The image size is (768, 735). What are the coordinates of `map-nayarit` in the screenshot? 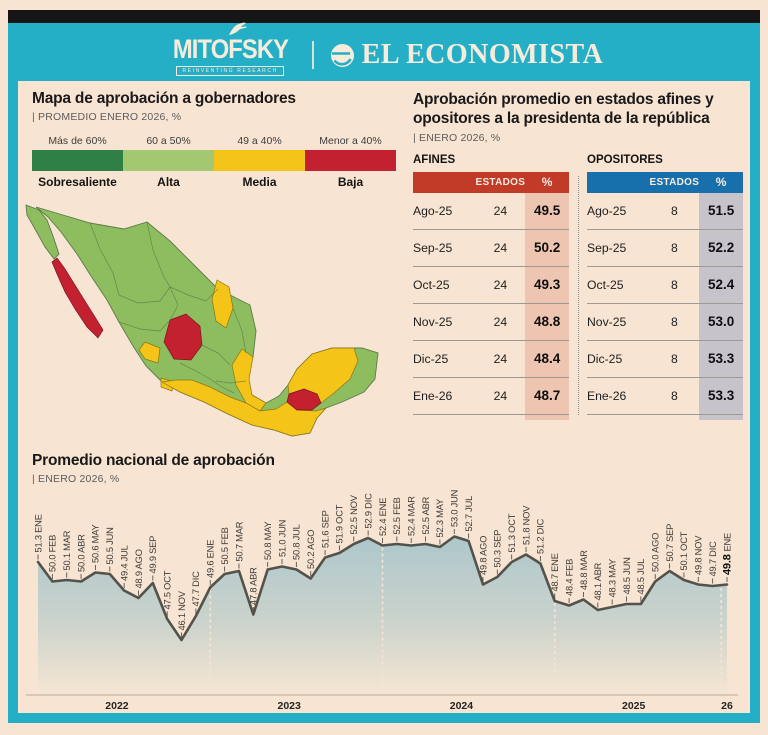 It's located at (149, 352).